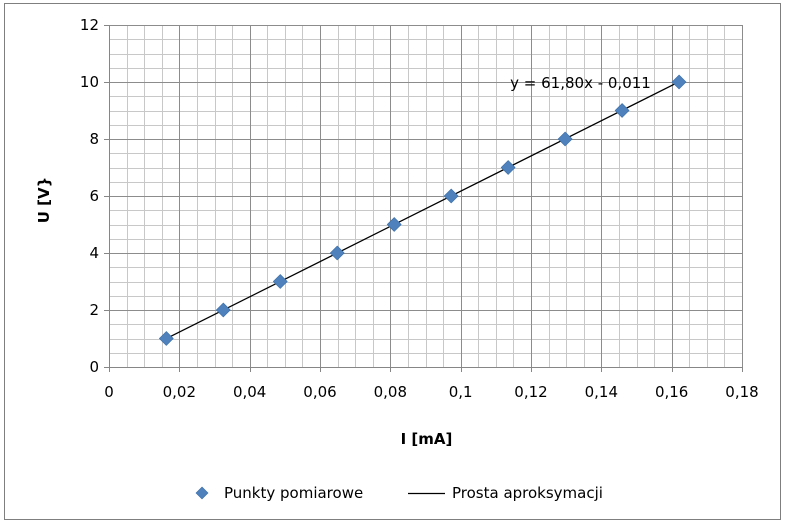 Image resolution: width=788 pixels, height=526 pixels. I want to click on x-tick-label: 0,04, so click(249, 392).